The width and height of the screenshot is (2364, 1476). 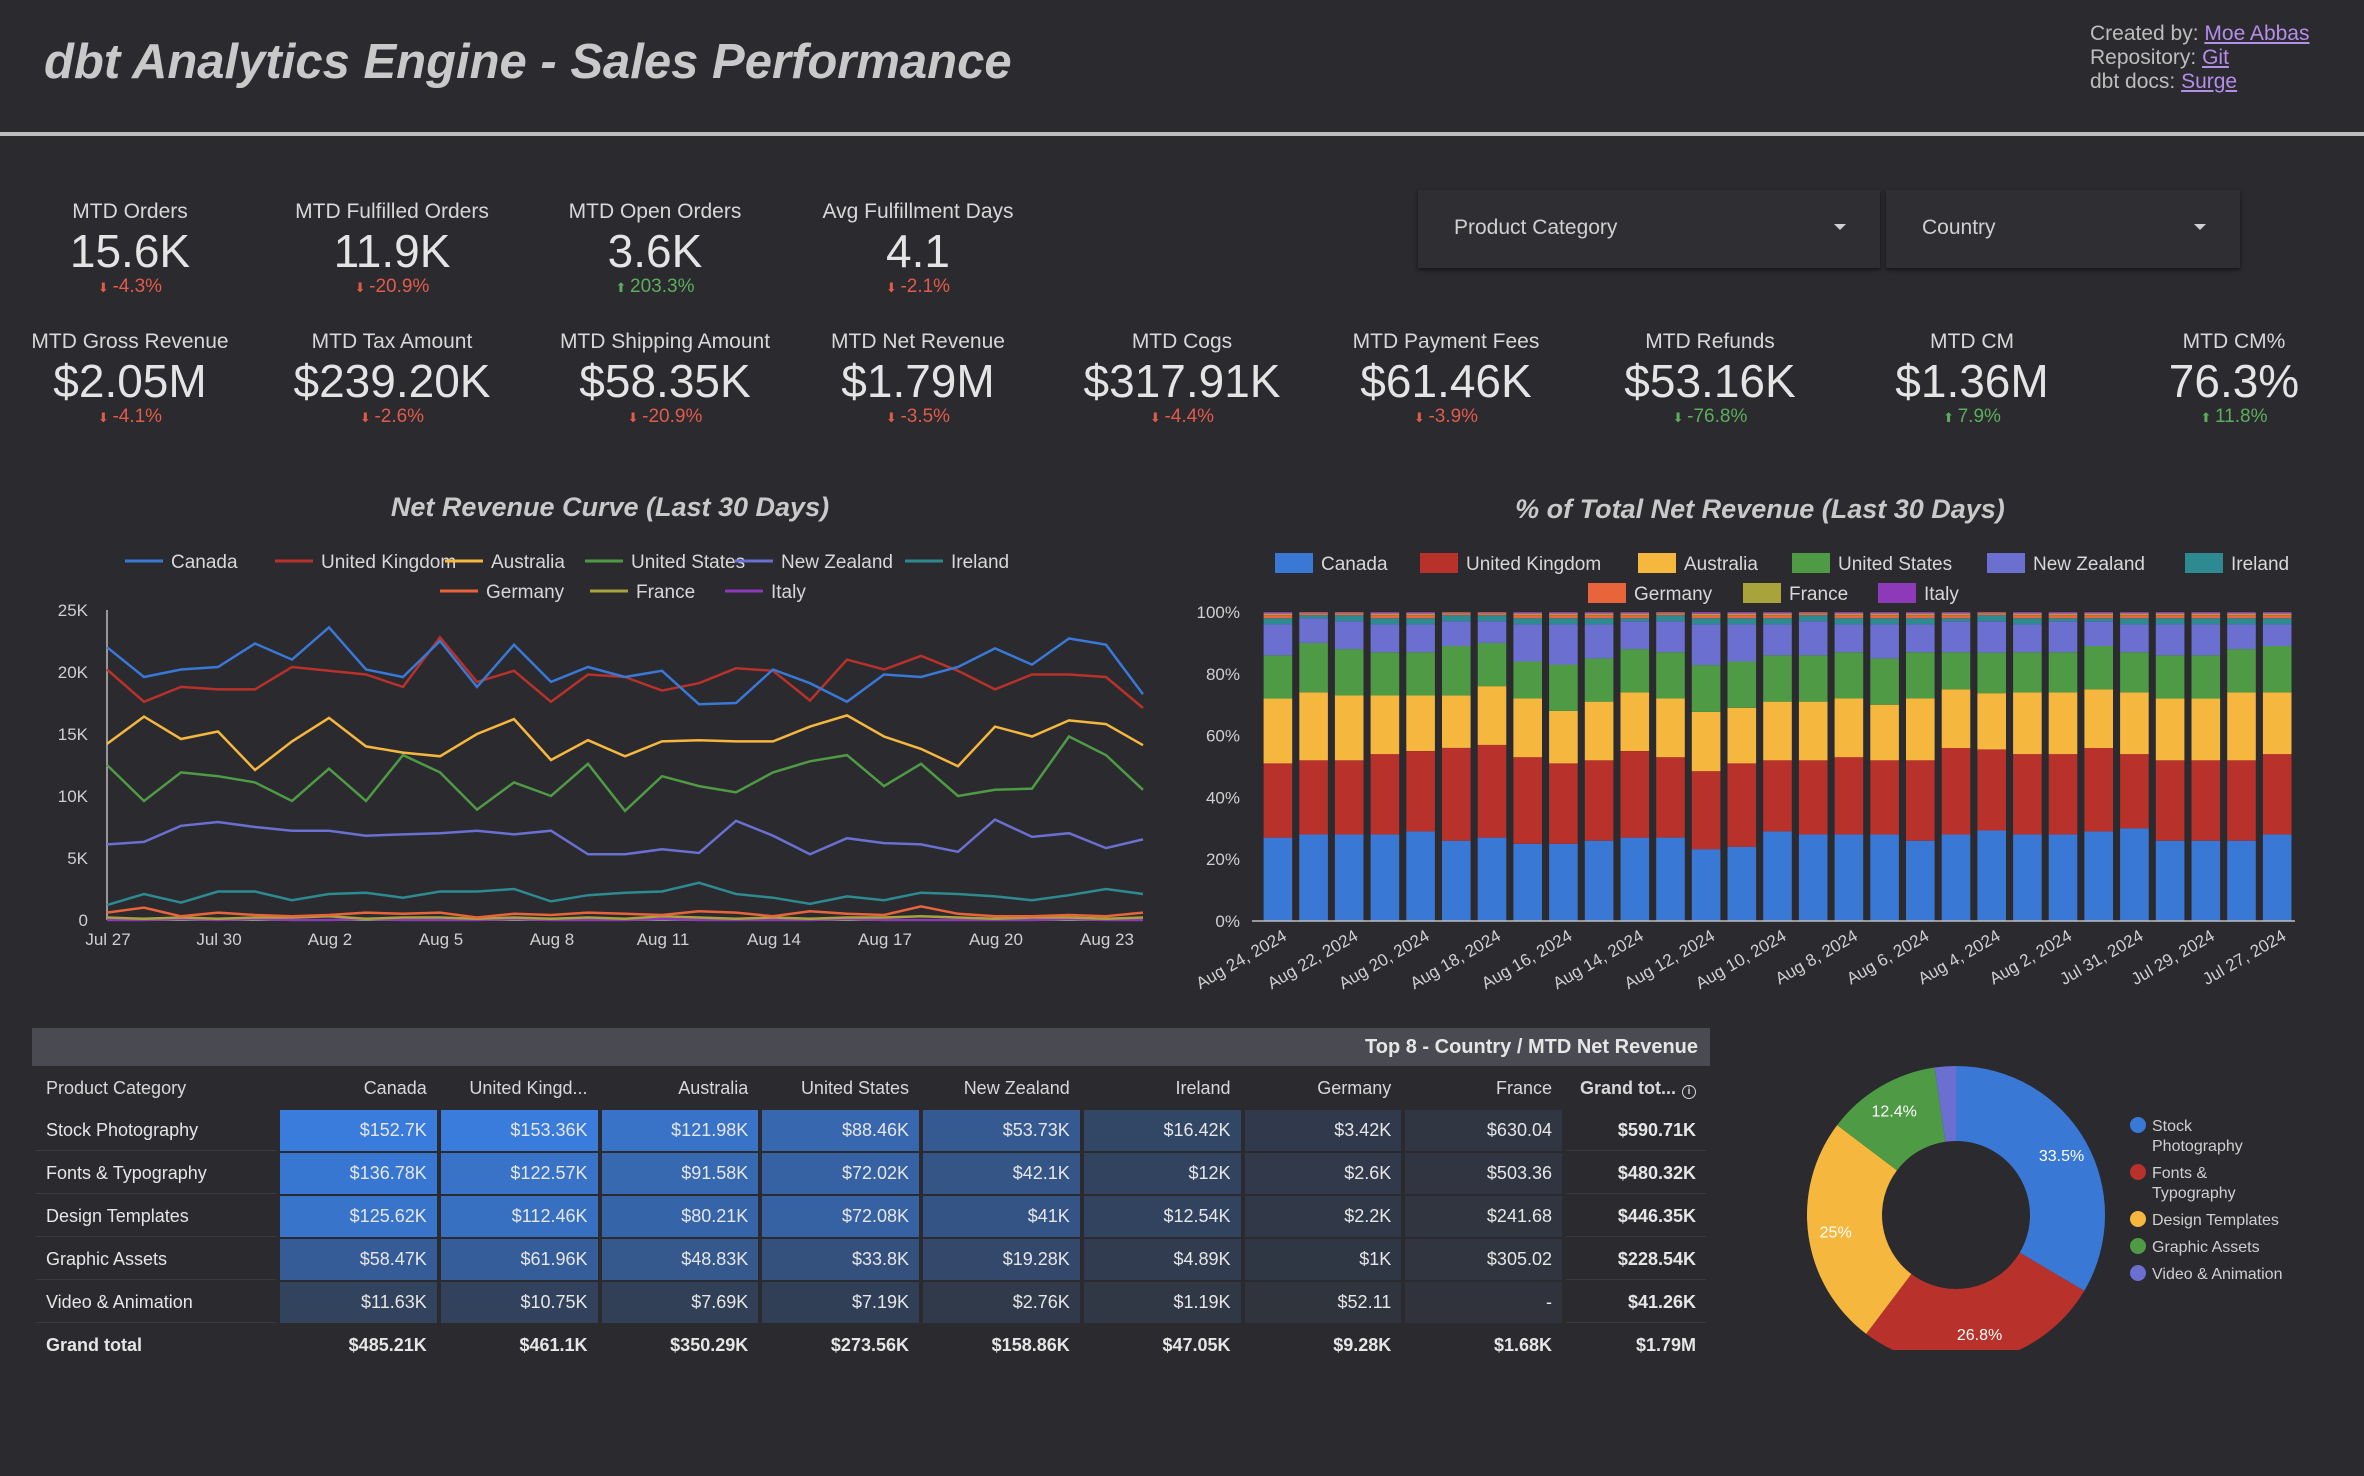 What do you see at coordinates (2241, 416) in the screenshot?
I see `kpi-change-value: 11.8%` at bounding box center [2241, 416].